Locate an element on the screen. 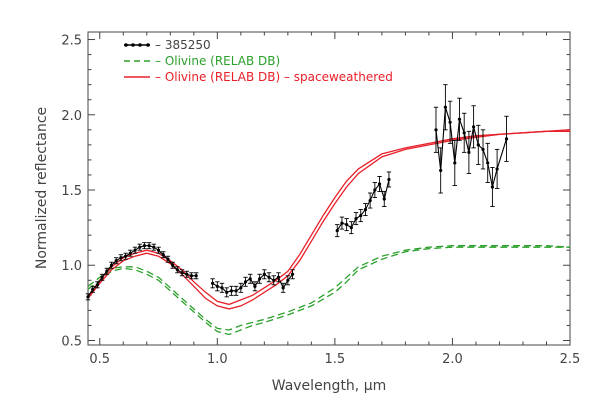 The width and height of the screenshot is (598, 408). x-tick-label: 1.0 is located at coordinates (217, 359).